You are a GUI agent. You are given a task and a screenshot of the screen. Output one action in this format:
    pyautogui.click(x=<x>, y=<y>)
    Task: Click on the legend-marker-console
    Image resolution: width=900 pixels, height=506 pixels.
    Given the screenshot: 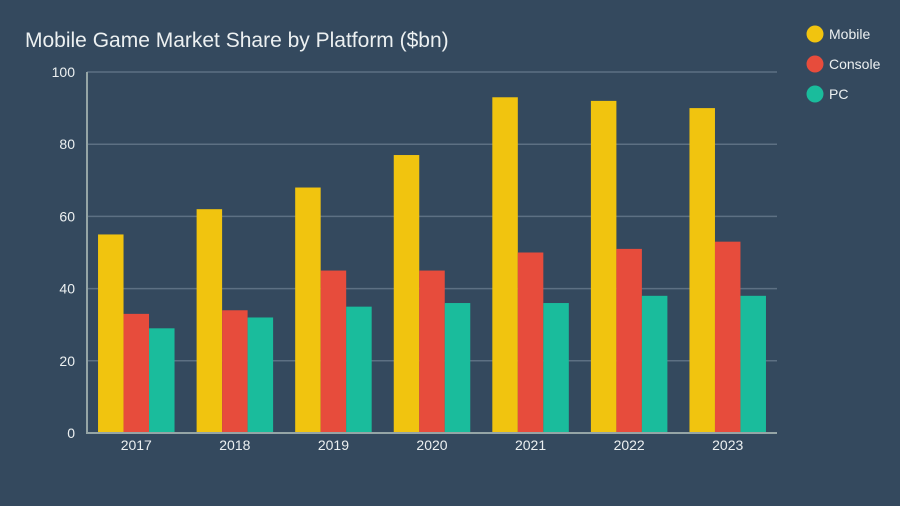 What is the action you would take?
    pyautogui.click(x=815, y=64)
    